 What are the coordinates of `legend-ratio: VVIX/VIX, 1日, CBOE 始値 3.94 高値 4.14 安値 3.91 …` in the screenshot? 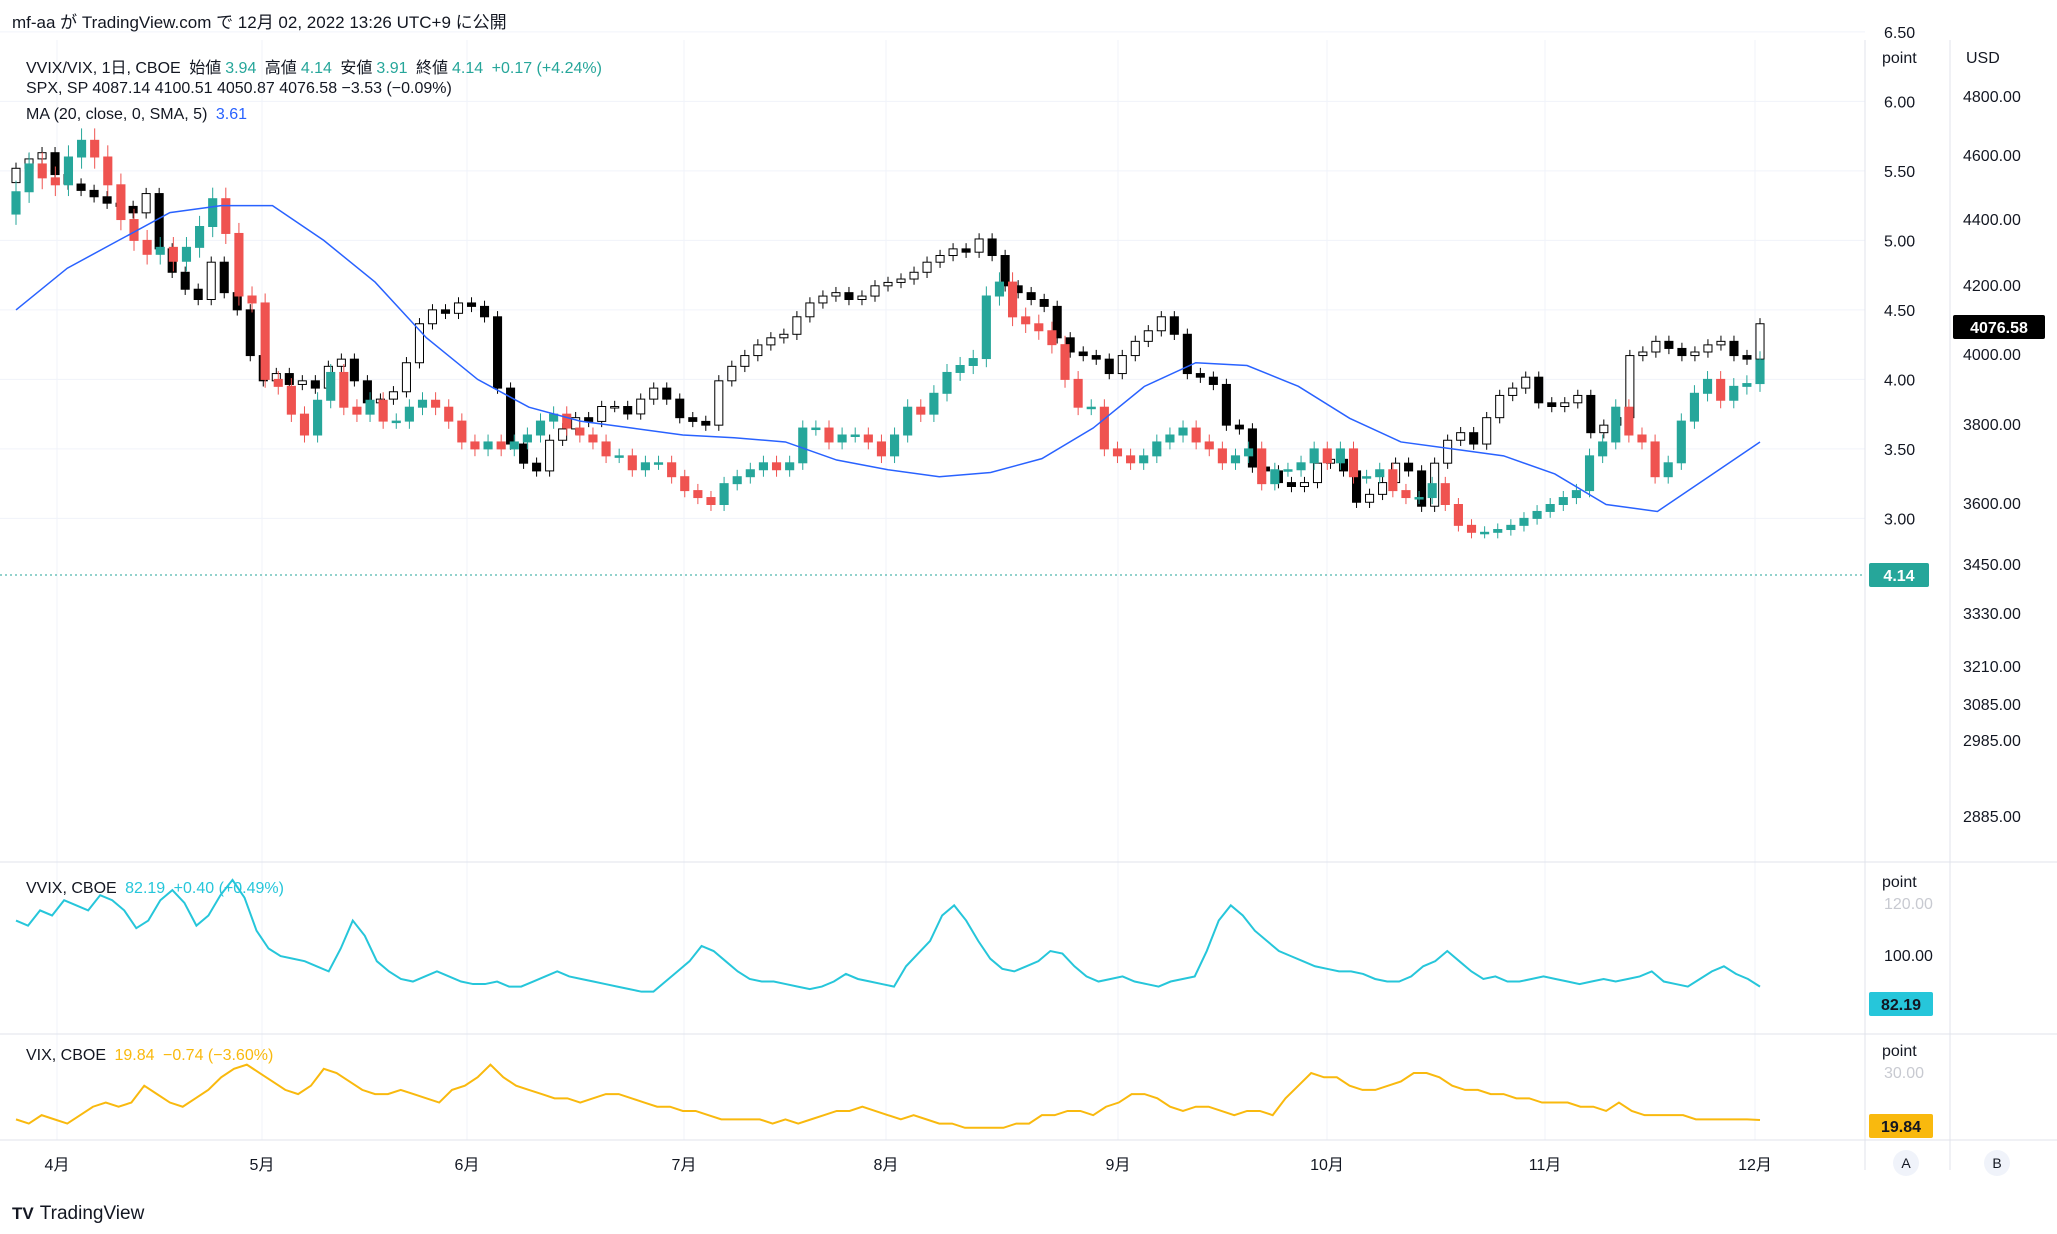 It's located at (316, 66).